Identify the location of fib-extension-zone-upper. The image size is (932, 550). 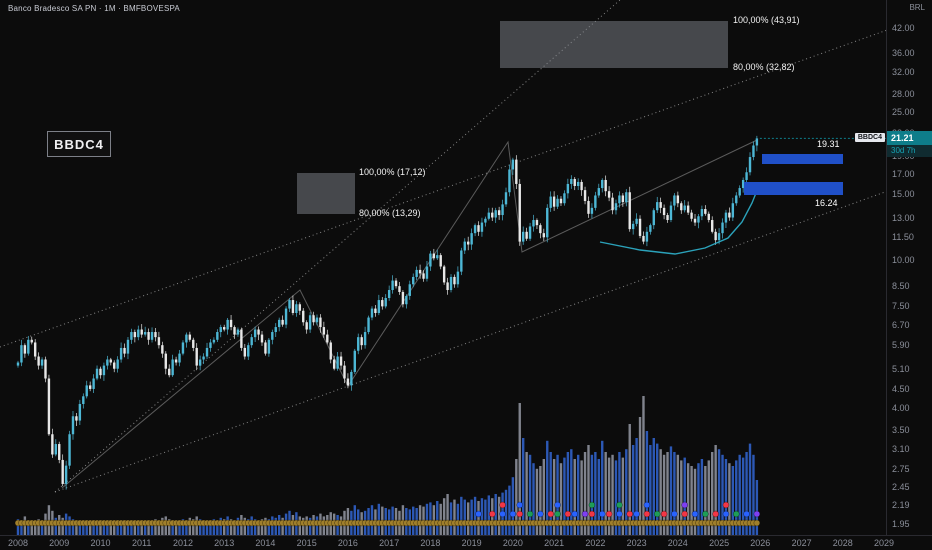
(614, 44).